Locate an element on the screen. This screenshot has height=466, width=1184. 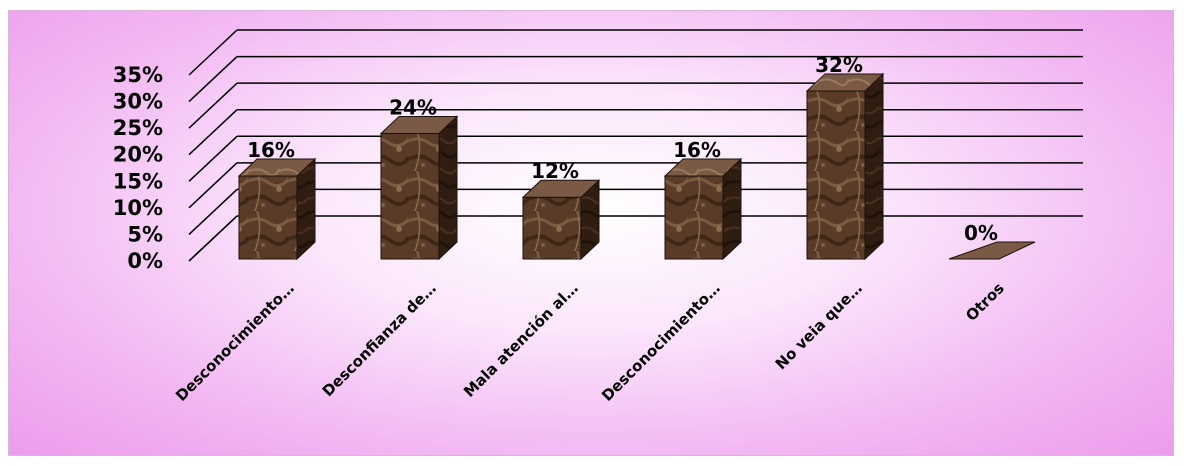
y-tick-label: 20% is located at coordinates (138, 155).